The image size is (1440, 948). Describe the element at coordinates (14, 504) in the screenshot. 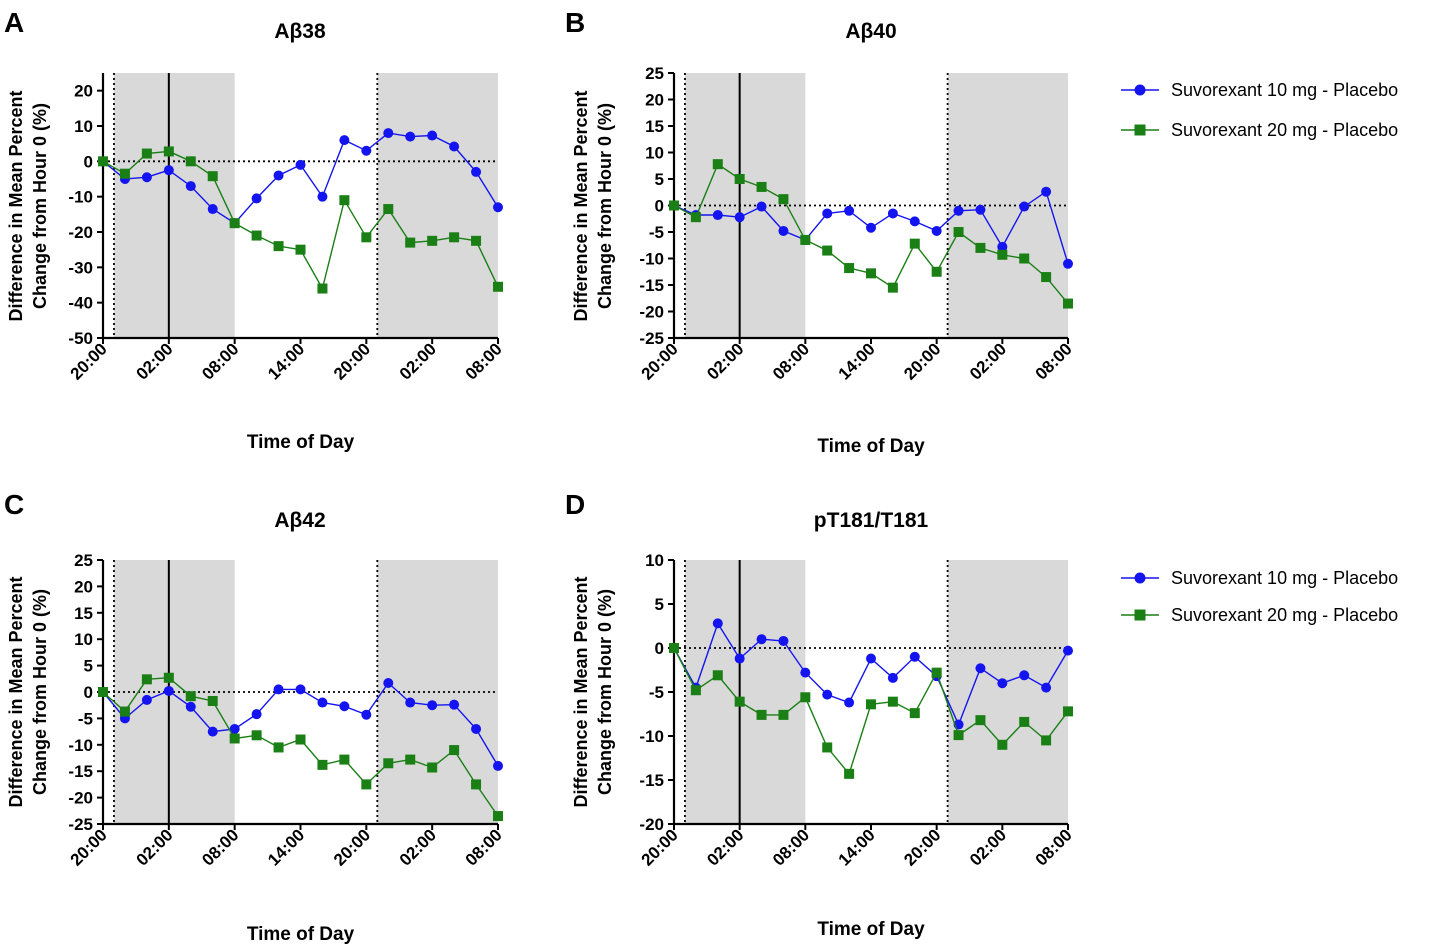

I see `panel-letter: C` at that location.